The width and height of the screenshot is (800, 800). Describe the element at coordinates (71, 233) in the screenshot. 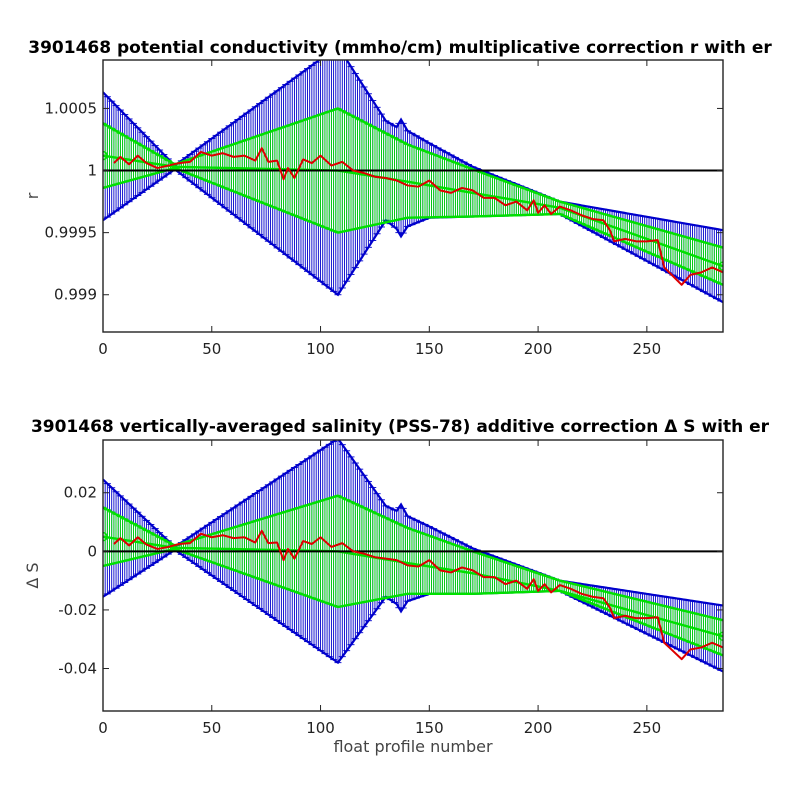

I see `y-tick-label: 0.9995` at that location.